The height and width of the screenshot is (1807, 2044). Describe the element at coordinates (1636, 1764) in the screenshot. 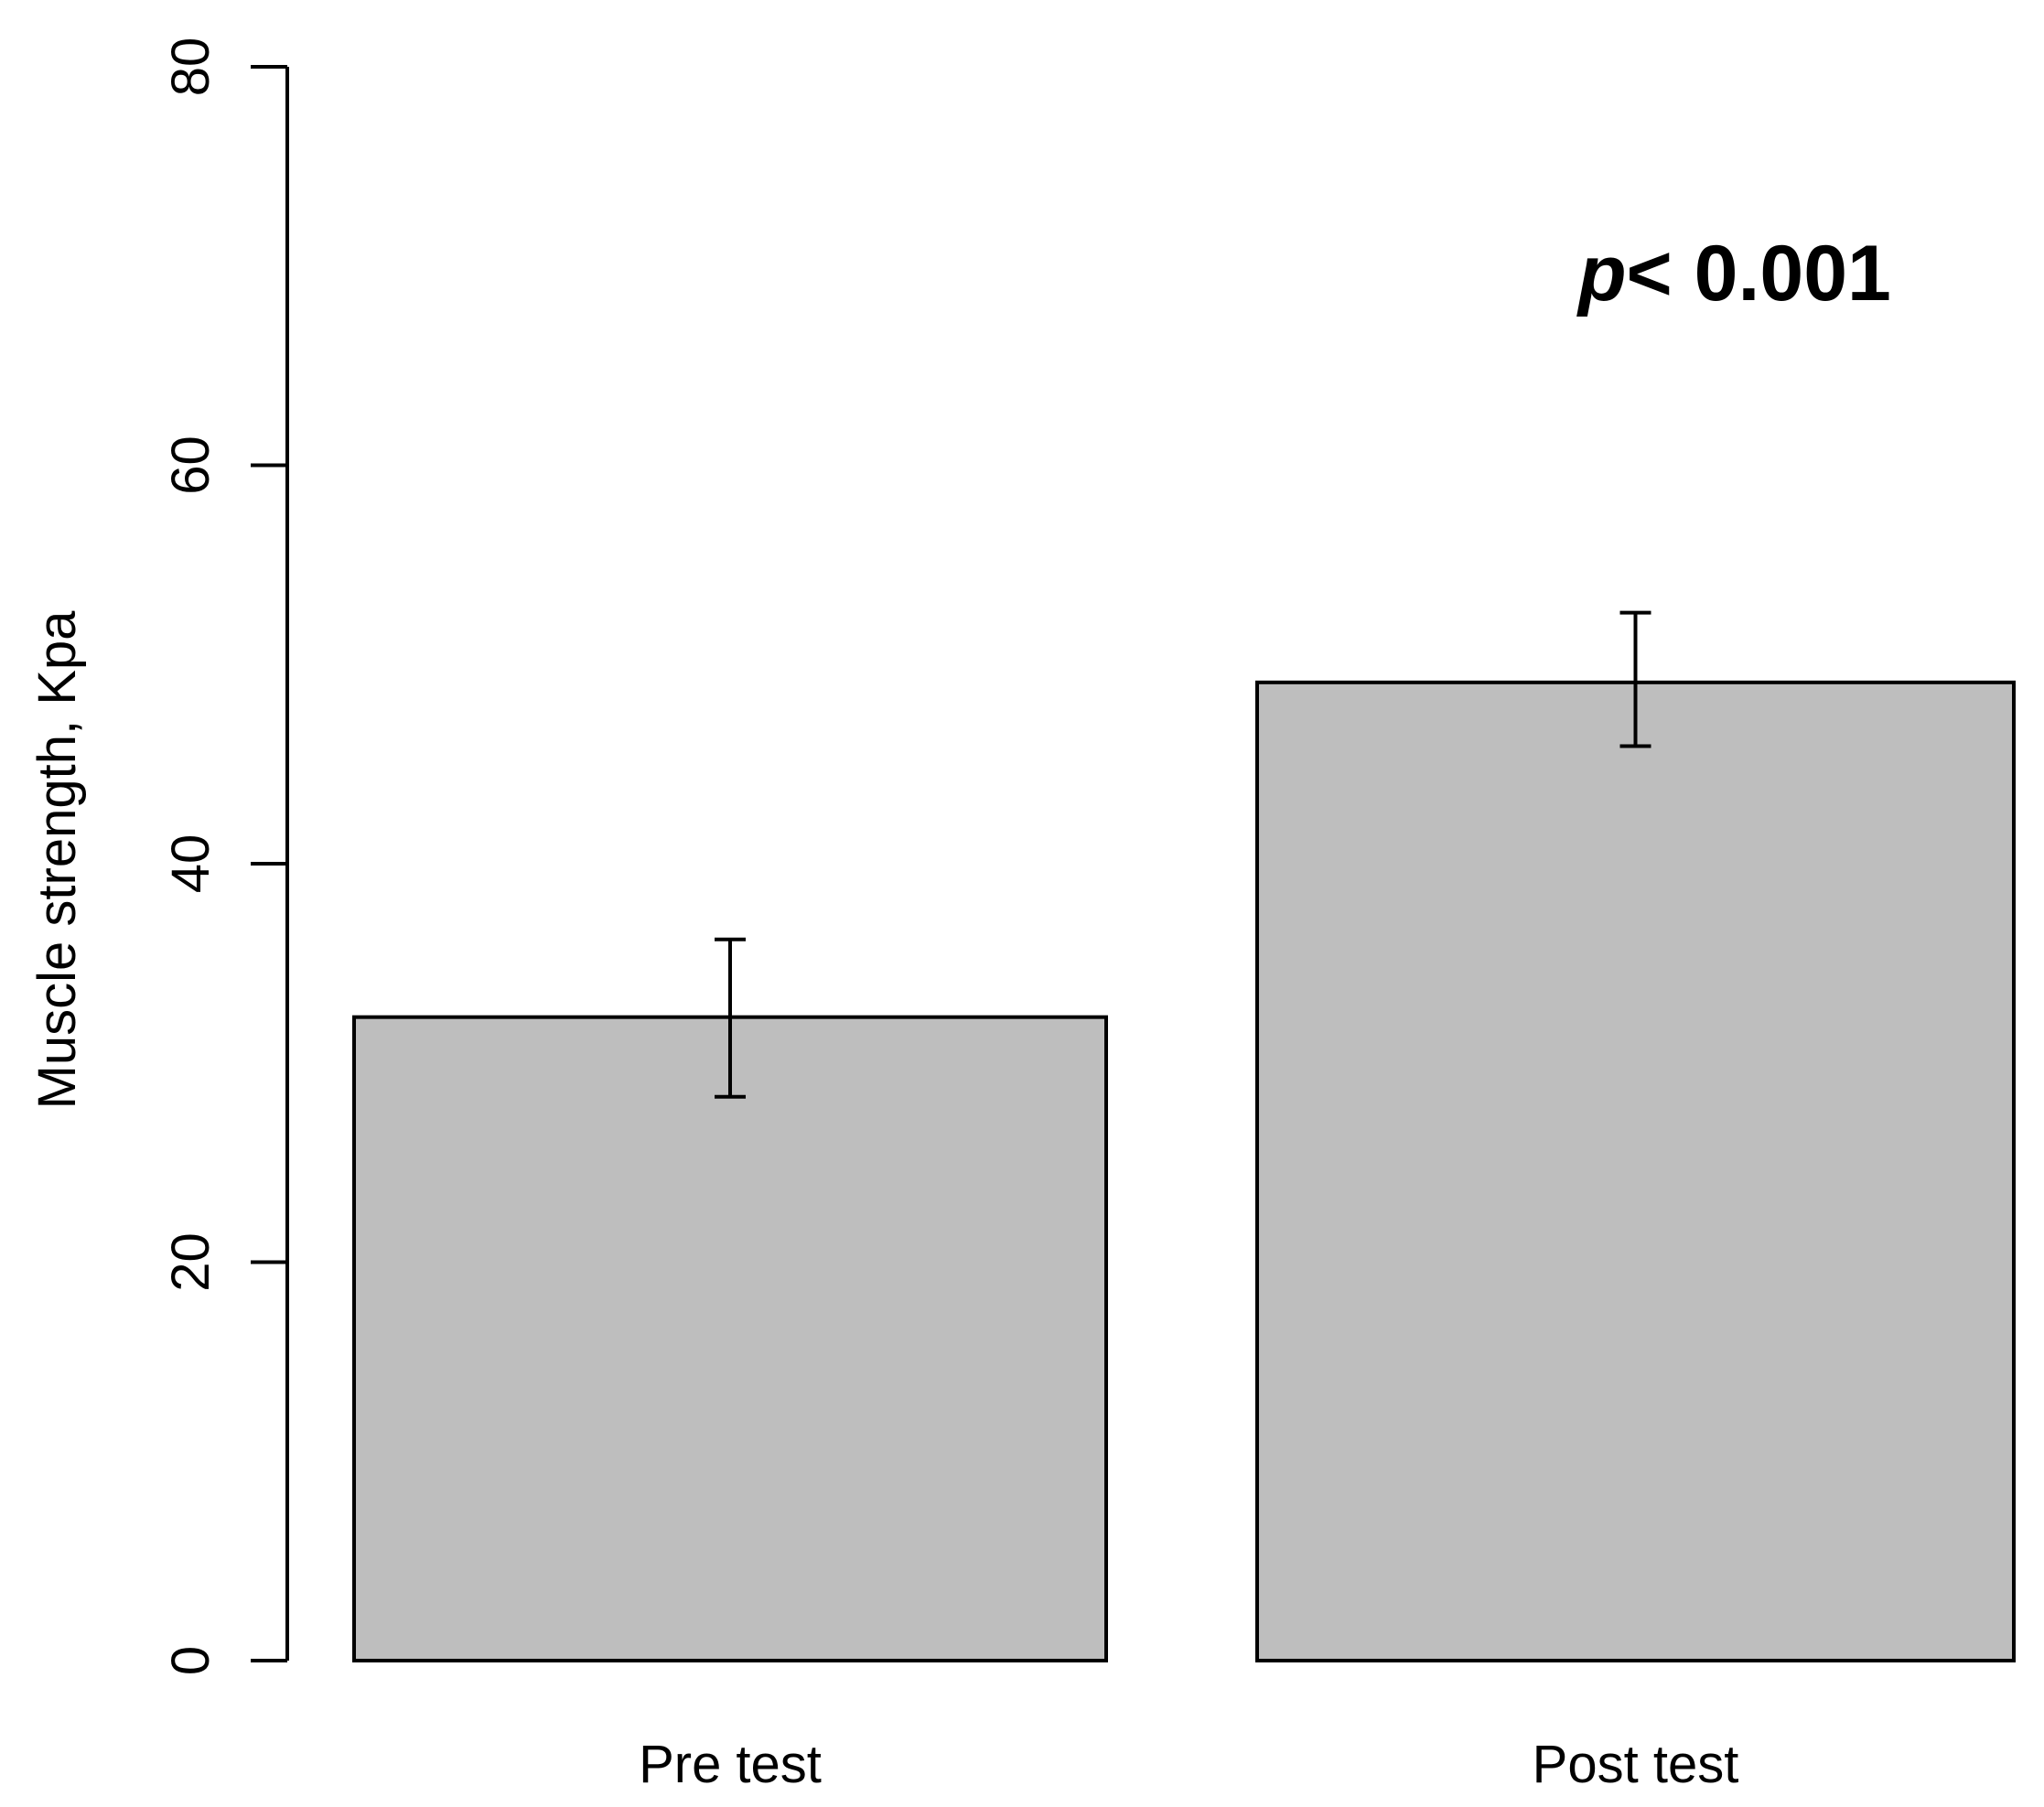

I see `x-category-label-1: Post test` at that location.